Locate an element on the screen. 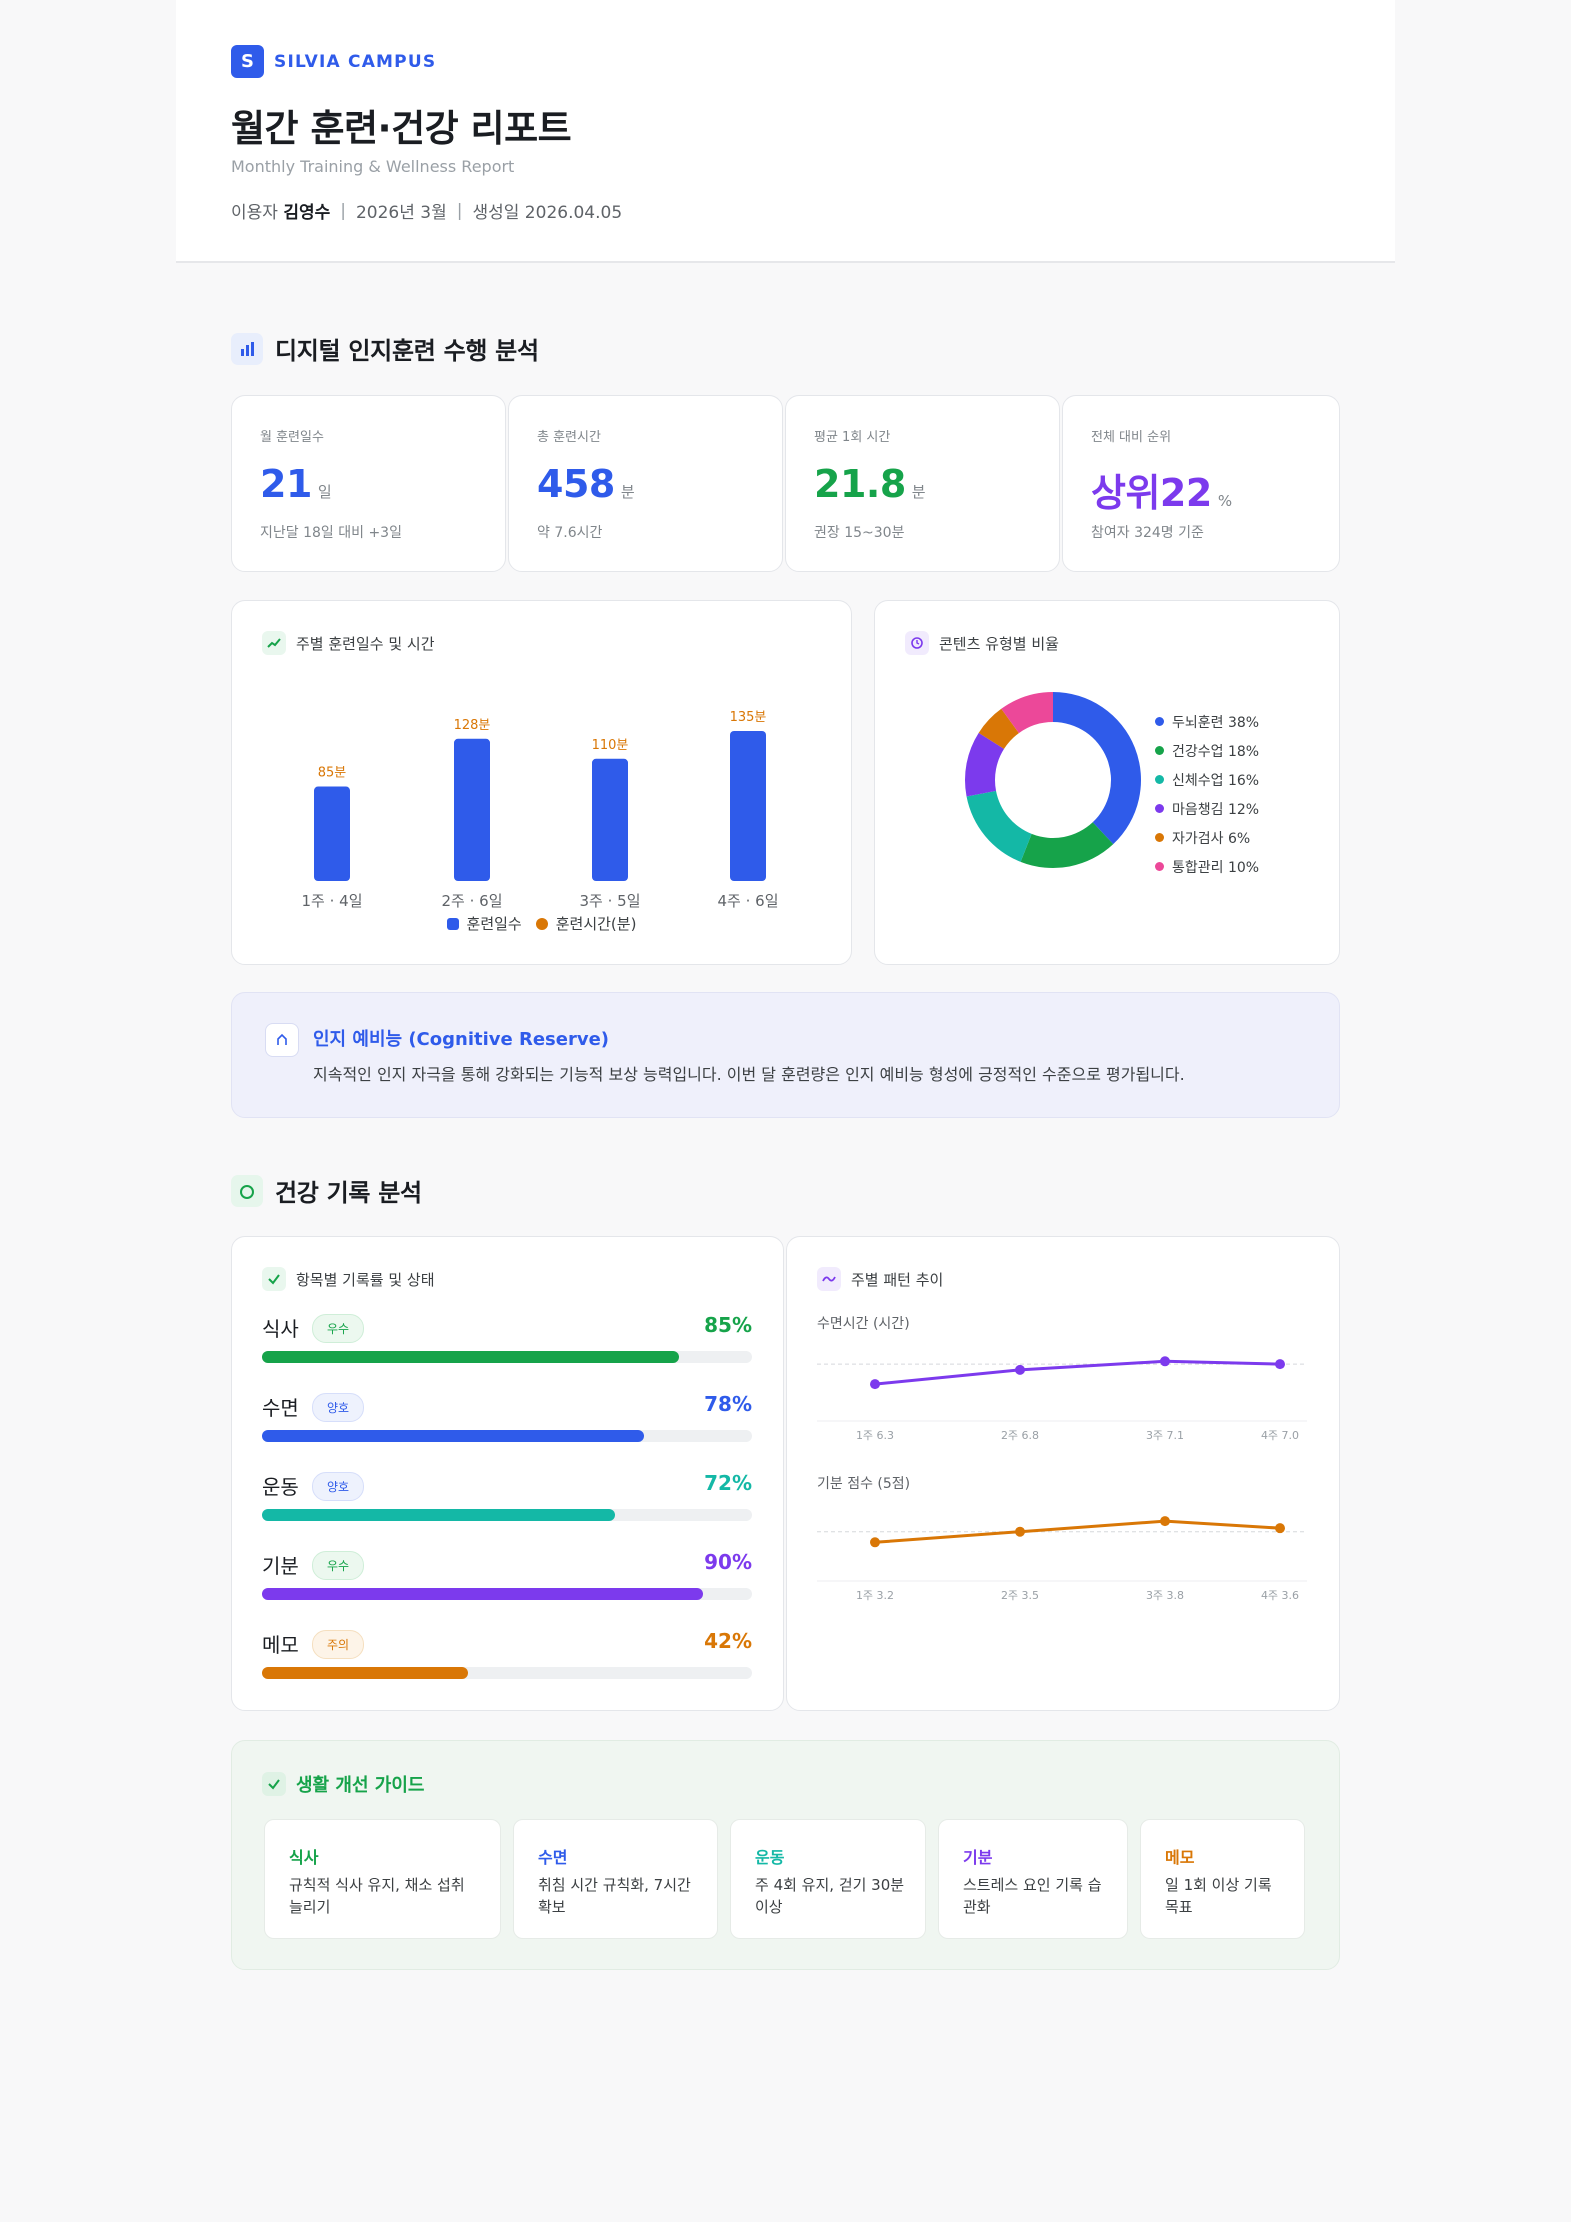 The height and width of the screenshot is (2222, 1571). mood-line-chart: 1주 3.2 2주 3.5 3주 3.8 4주 3.6 is located at coordinates (1062, 1559).